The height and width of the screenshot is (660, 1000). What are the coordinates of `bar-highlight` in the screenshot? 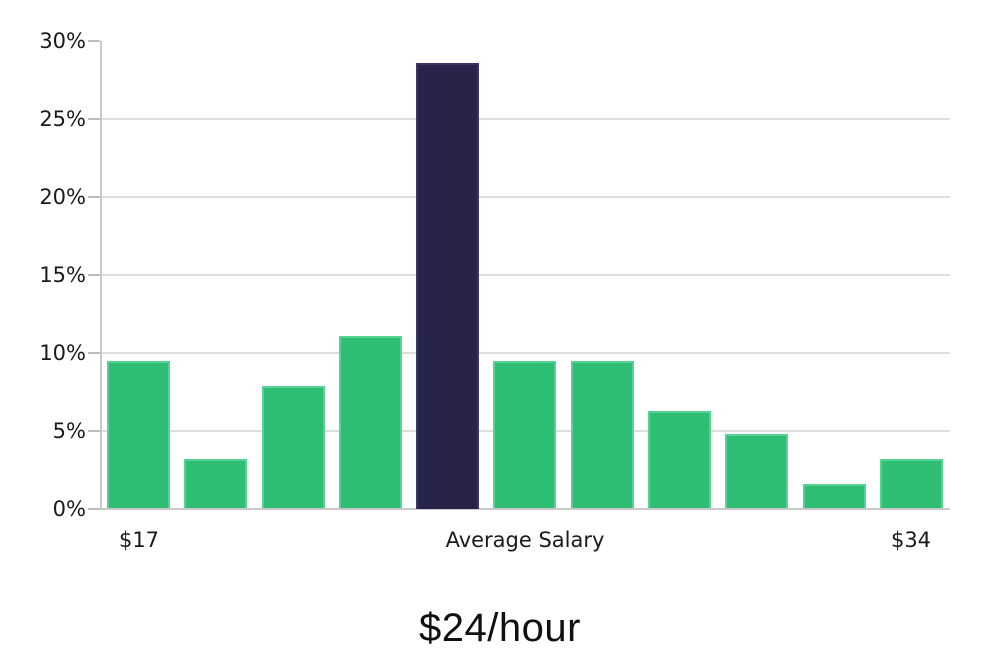 It's located at (447, 286).